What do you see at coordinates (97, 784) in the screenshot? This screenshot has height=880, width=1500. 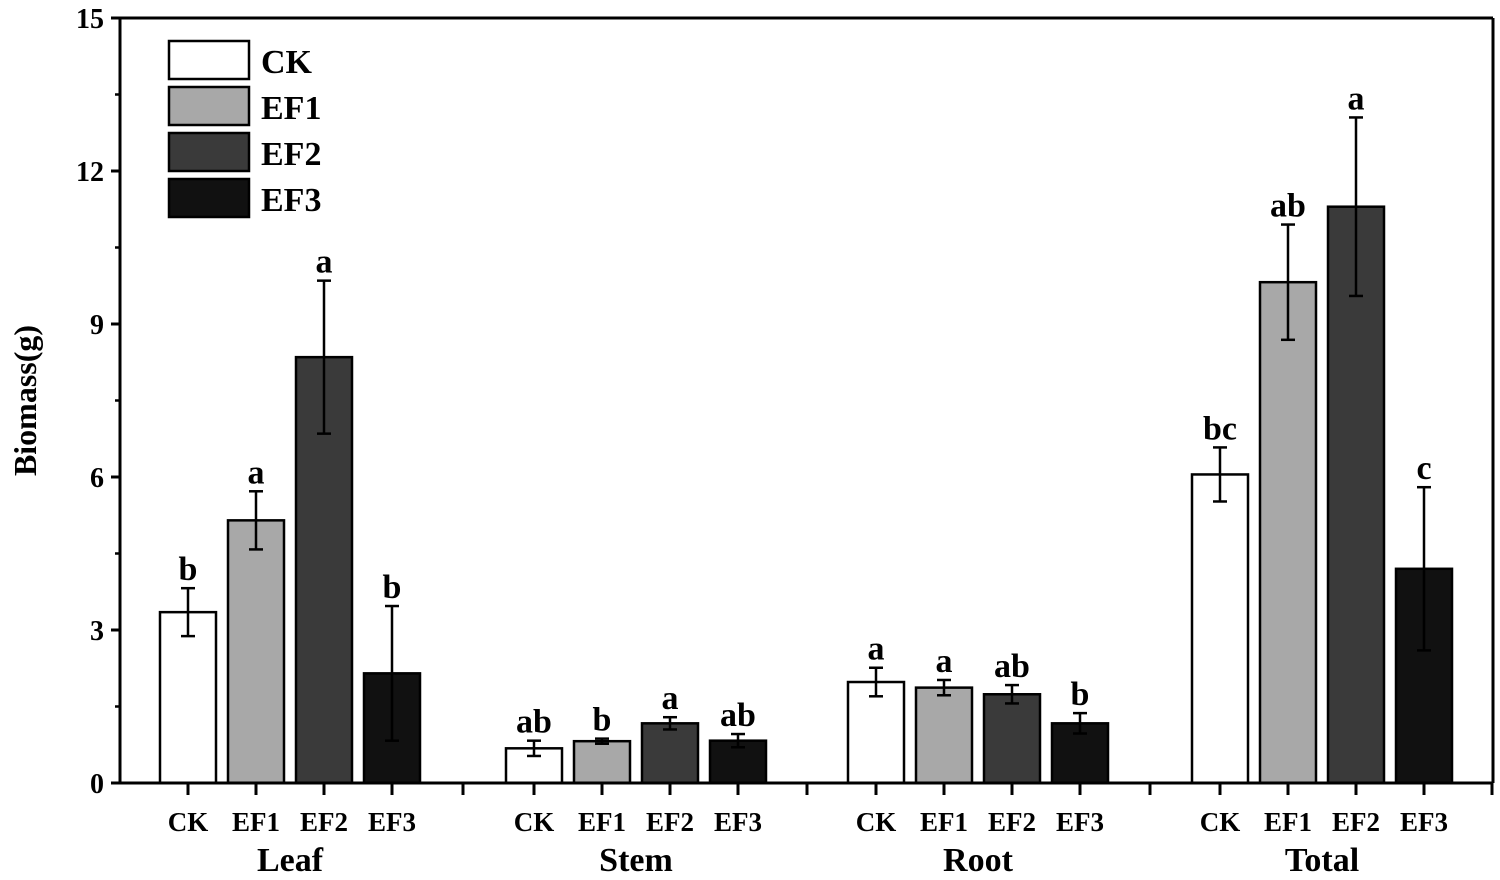 I see `y-tick-label: 0` at bounding box center [97, 784].